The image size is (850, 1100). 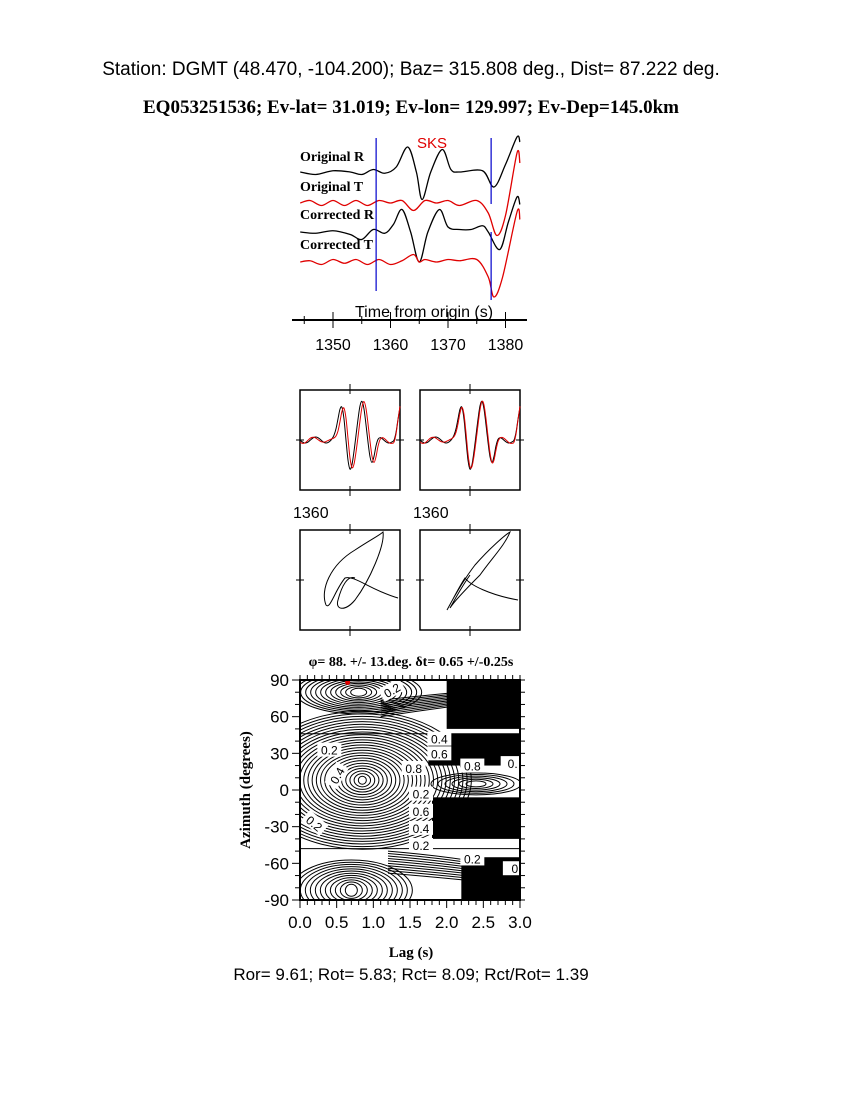 I want to click on time-tick-label: 1380, so click(x=506, y=345).